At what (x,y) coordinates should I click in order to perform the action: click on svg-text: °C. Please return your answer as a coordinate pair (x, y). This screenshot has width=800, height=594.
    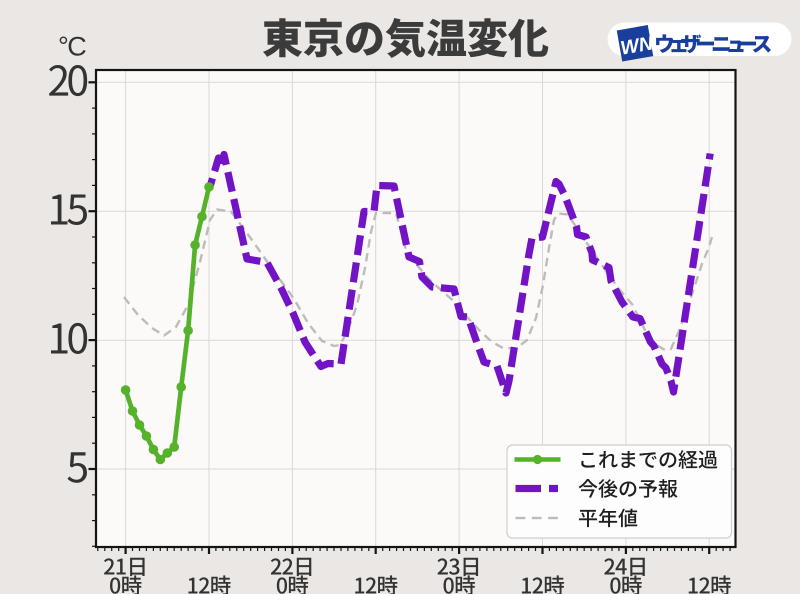
    Looking at the image, I should click on (72, 47).